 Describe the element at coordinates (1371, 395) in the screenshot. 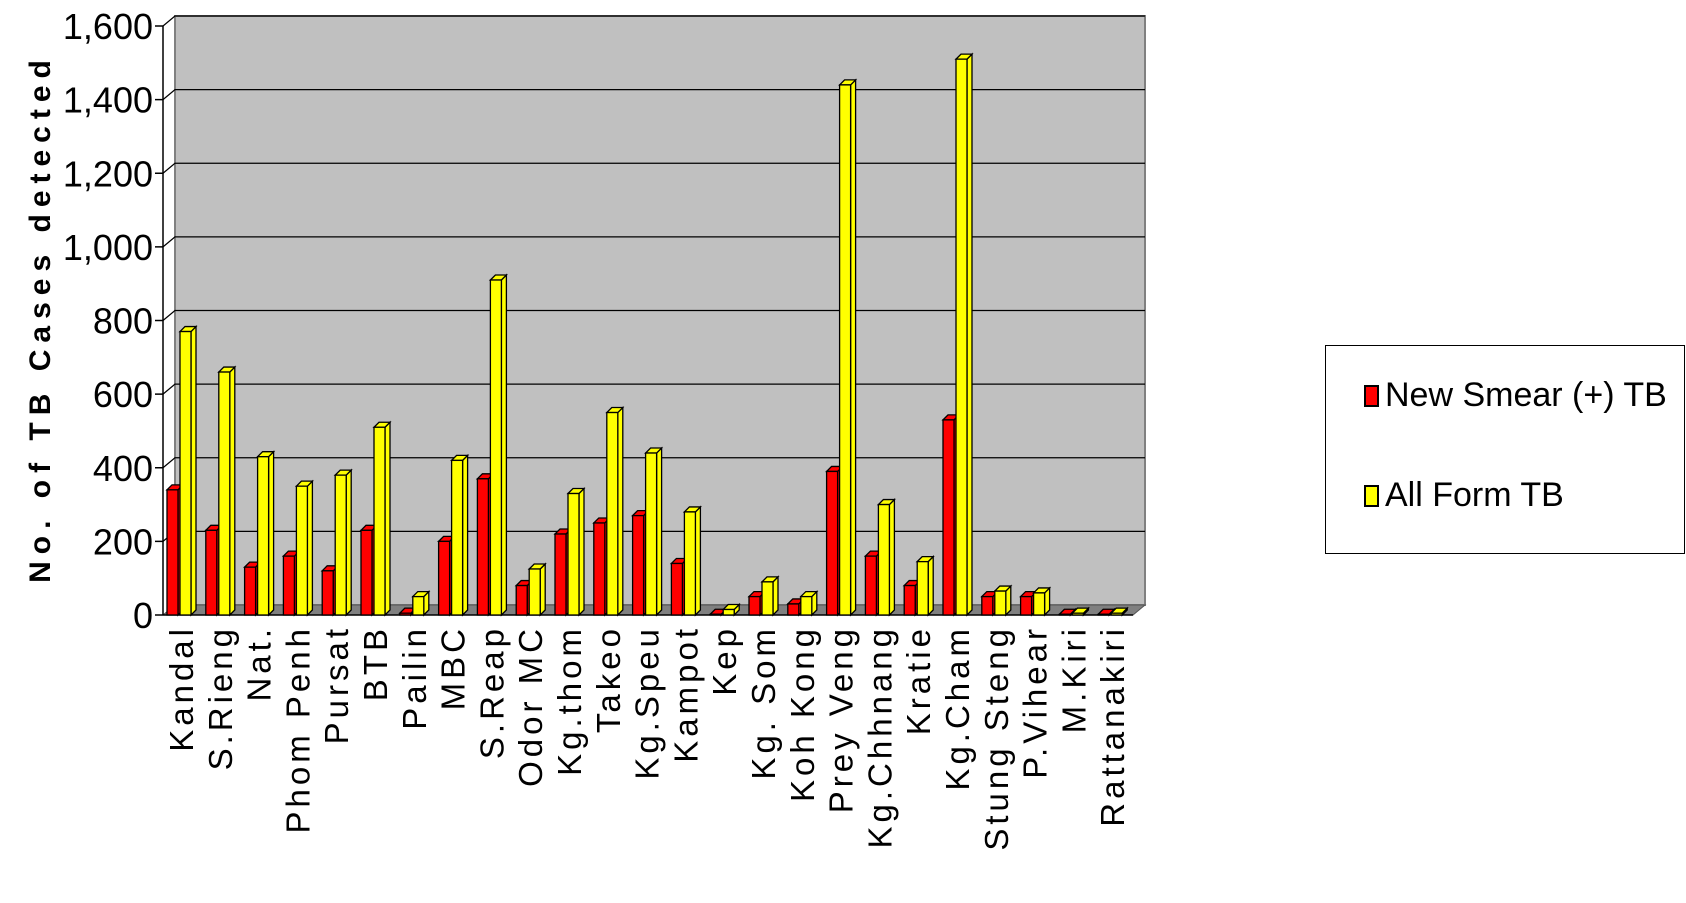

I see `legend-swatch-red` at that location.